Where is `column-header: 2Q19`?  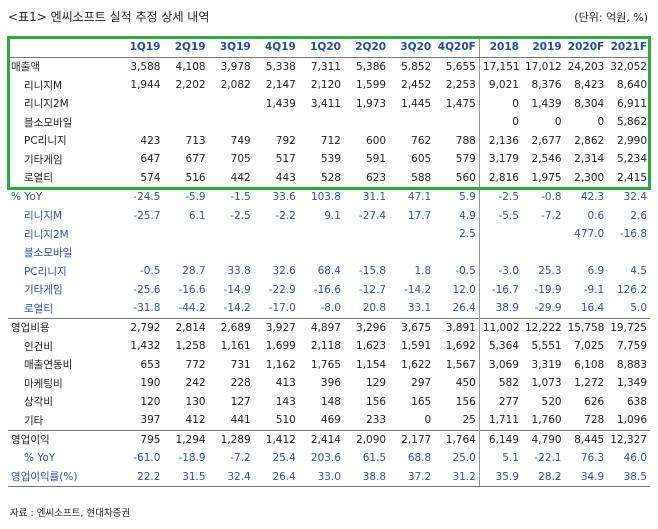
column-header: 2Q19 is located at coordinates (186, 47).